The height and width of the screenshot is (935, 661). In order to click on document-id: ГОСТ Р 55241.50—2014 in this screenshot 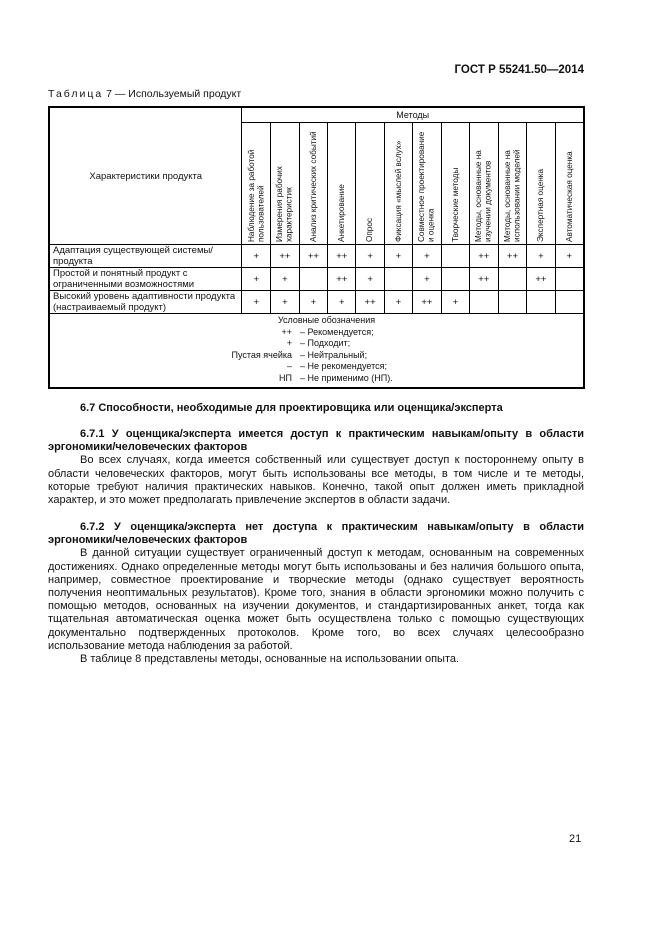, I will do `click(519, 70)`.